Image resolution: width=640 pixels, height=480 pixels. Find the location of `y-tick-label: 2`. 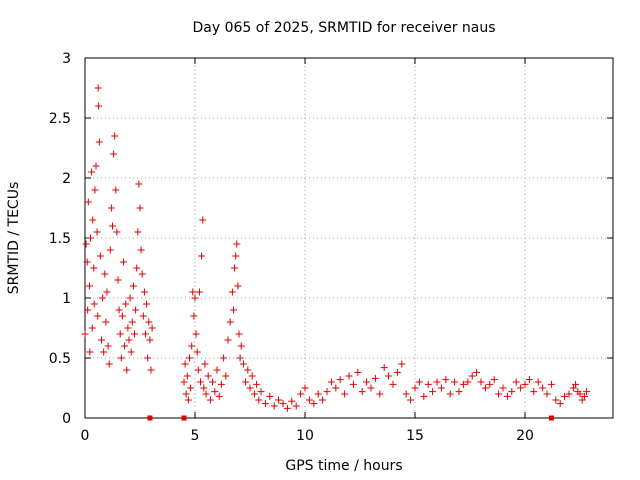

y-tick-label: 2 is located at coordinates (66, 179).